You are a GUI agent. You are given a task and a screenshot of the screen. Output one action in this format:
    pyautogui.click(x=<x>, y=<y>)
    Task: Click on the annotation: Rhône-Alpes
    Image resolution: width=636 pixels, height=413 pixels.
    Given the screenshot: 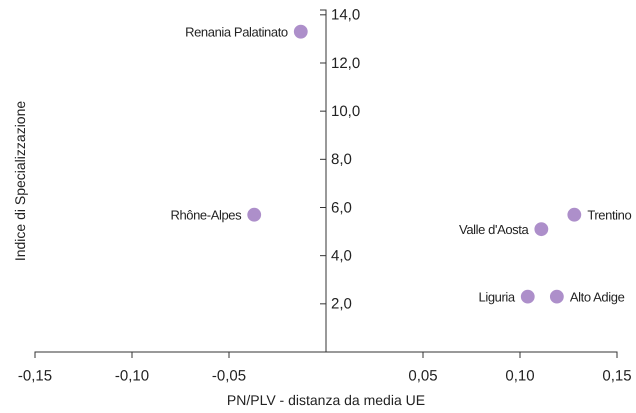 What is the action you would take?
    pyautogui.click(x=206, y=215)
    